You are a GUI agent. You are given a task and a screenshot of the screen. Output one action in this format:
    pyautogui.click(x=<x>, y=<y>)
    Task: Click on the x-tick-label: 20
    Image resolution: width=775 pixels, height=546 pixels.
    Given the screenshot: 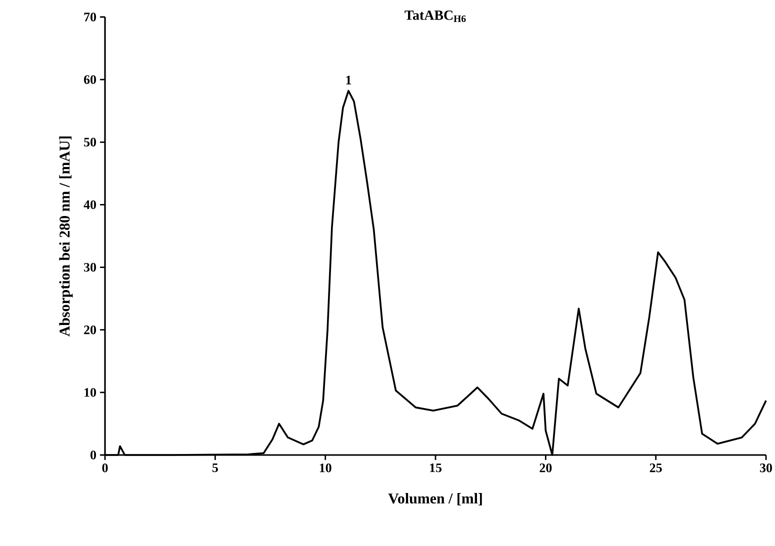 What is the action you would take?
    pyautogui.click(x=546, y=468)
    